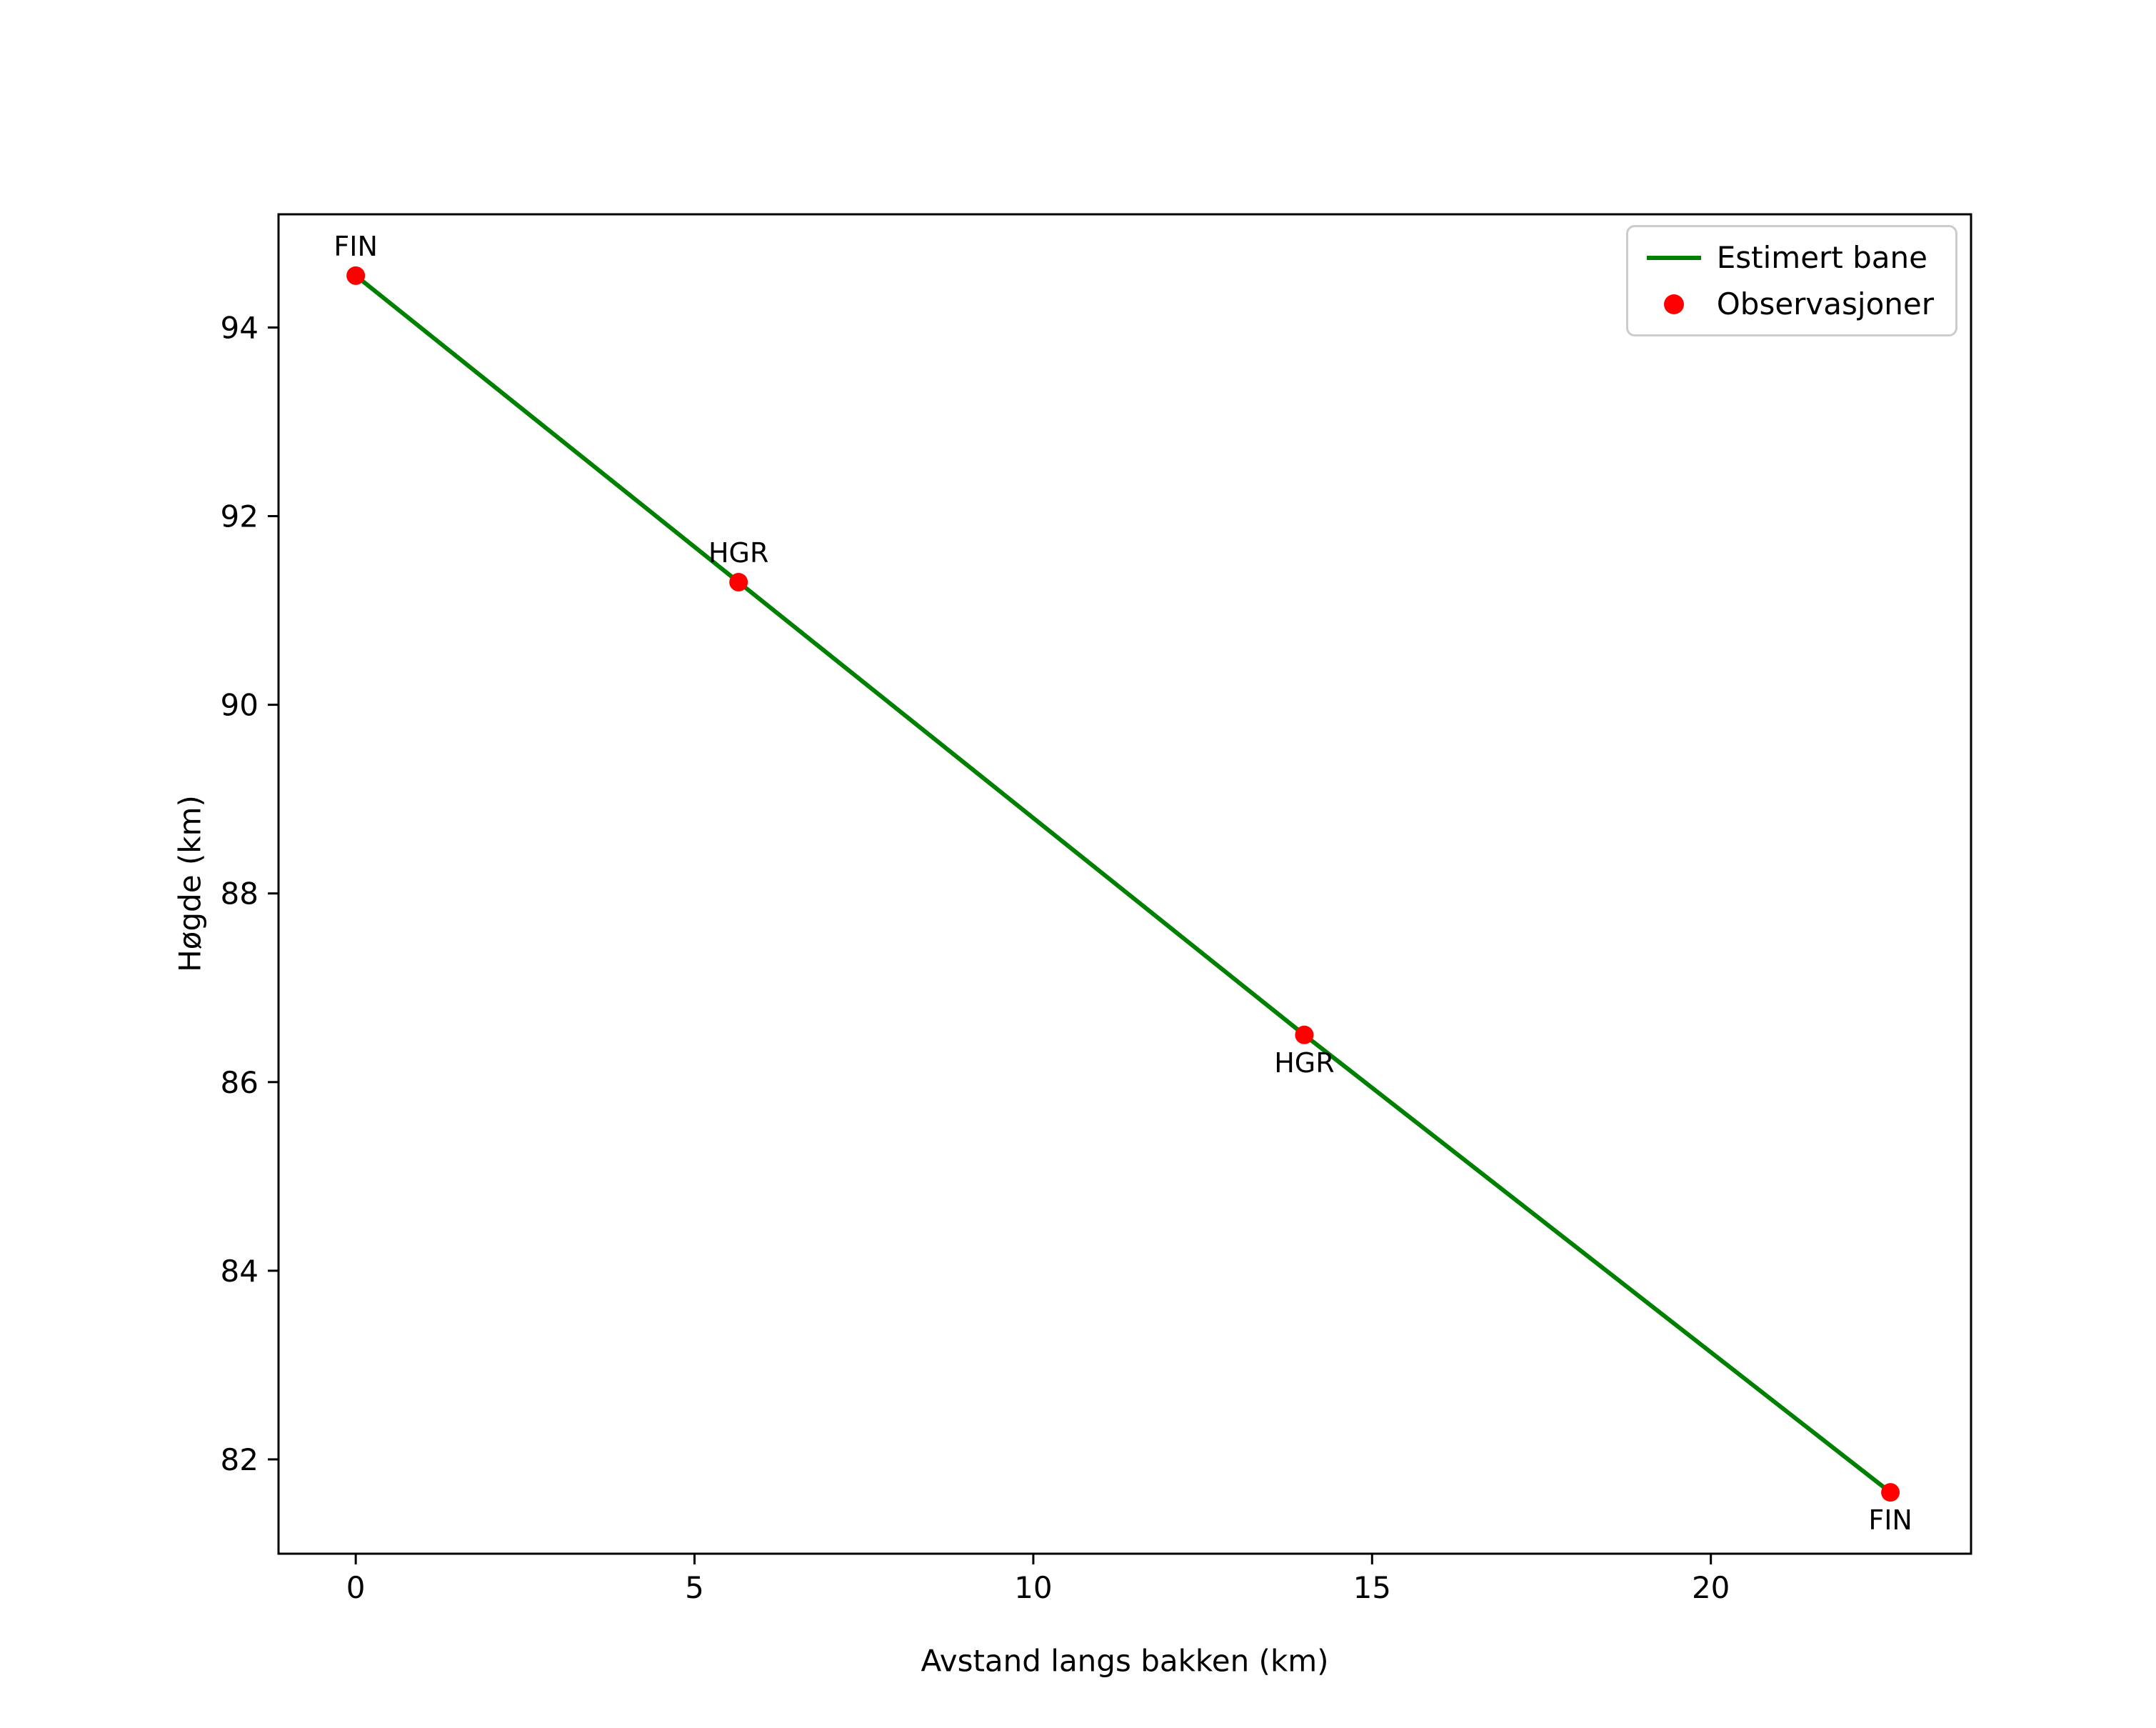  I want to click on y-tick-label: 82, so click(240, 1459).